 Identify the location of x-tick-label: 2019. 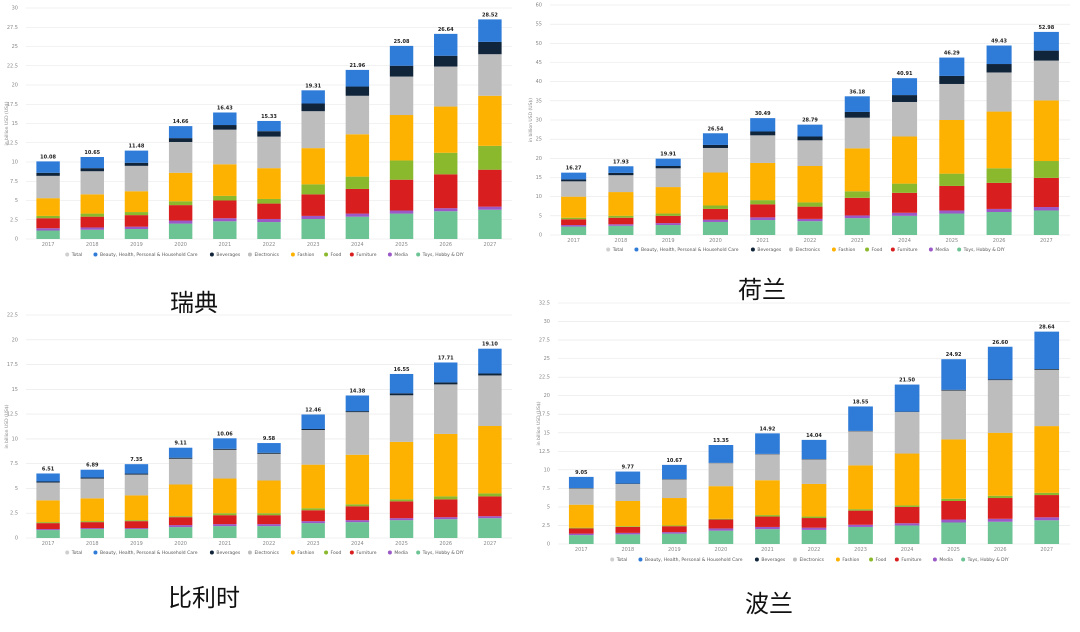
(136, 544).